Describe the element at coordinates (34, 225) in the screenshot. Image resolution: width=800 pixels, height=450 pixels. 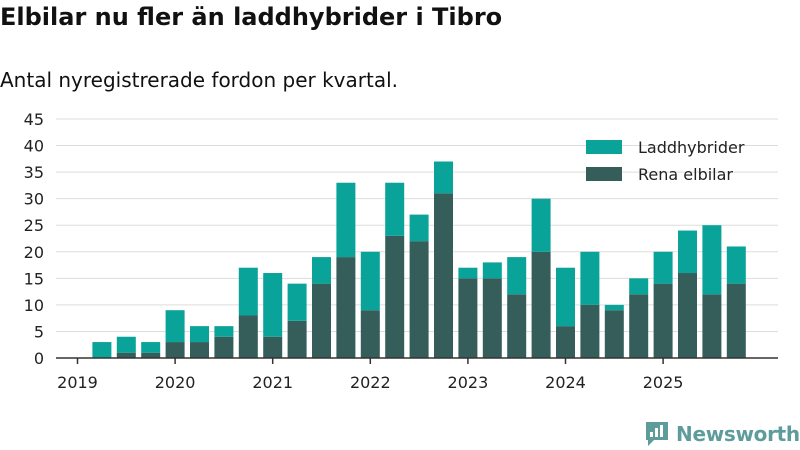
I see `y-tick-label: 25` at that location.